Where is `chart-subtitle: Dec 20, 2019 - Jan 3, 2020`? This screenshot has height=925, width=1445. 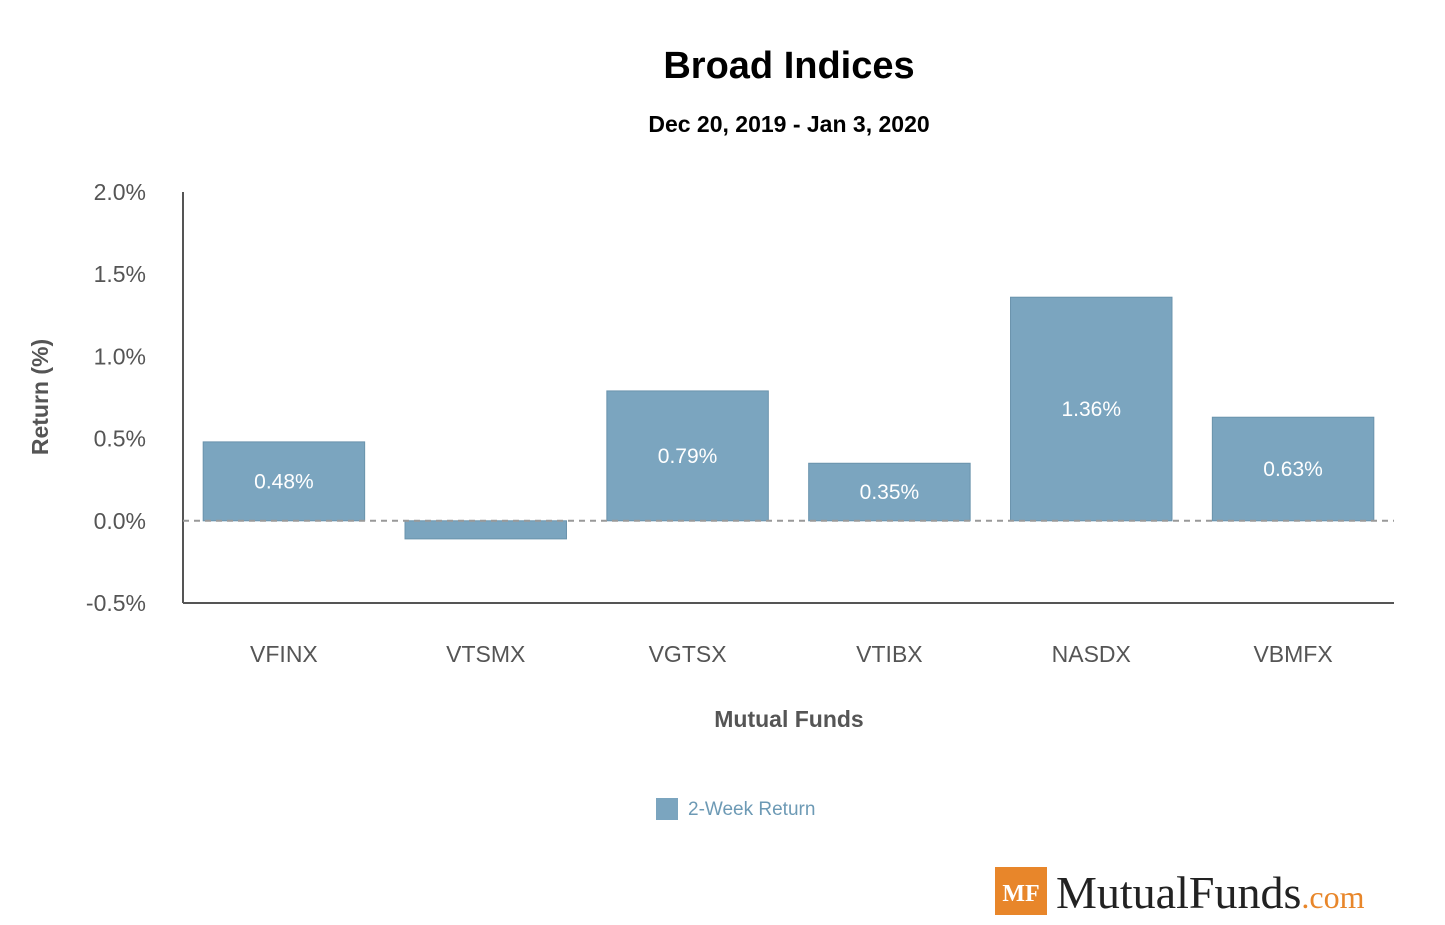
chart-subtitle: Dec 20, 2019 - Jan 3, 2020 is located at coordinates (788, 124).